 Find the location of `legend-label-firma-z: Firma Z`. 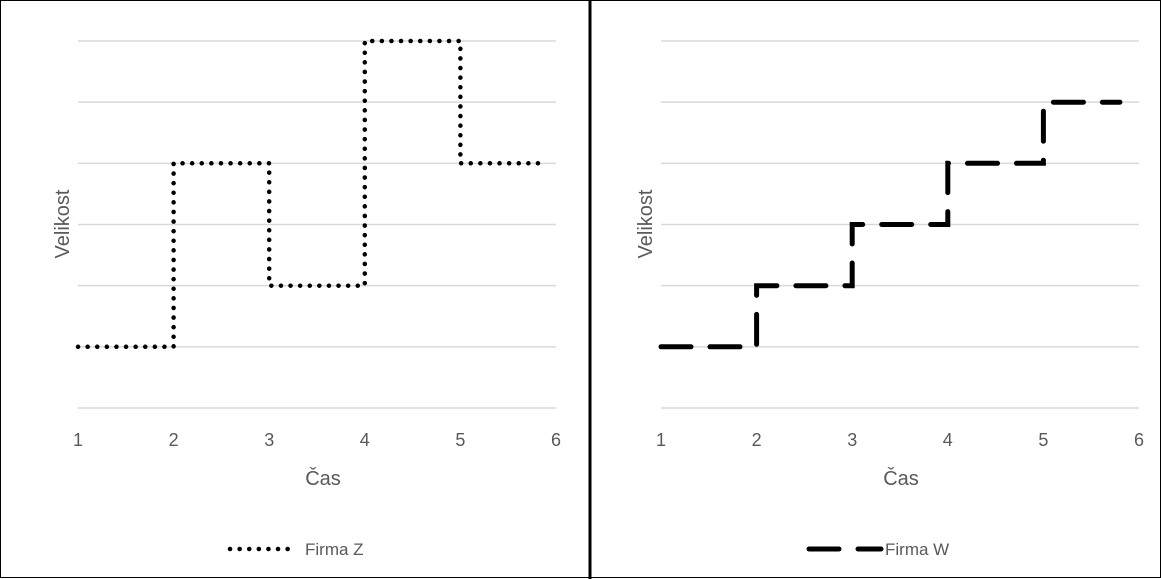

legend-label-firma-z: Firma Z is located at coordinates (334, 549).